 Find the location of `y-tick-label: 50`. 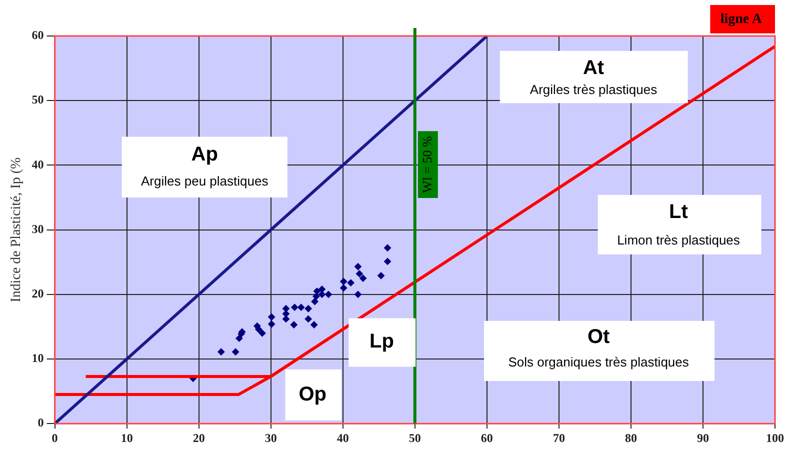

y-tick-label: 50 is located at coordinates (38, 99).